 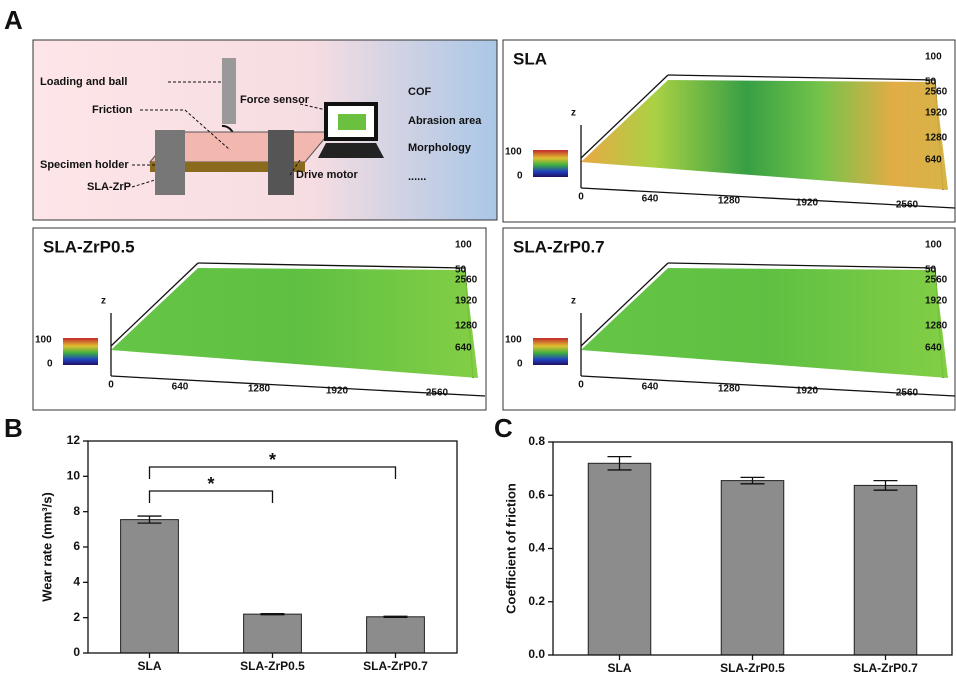 What do you see at coordinates (74, 440) in the screenshot?
I see `y-tick-label: 12` at bounding box center [74, 440].